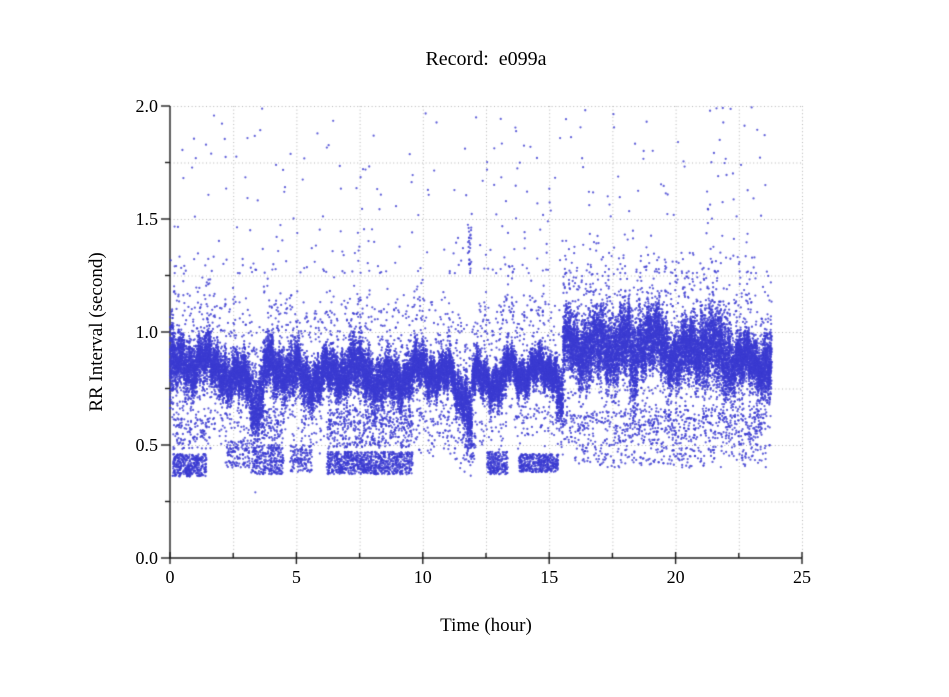 This screenshot has width=949, height=697. What do you see at coordinates (486, 59) in the screenshot?
I see `chart-title: Record: e099a` at bounding box center [486, 59].